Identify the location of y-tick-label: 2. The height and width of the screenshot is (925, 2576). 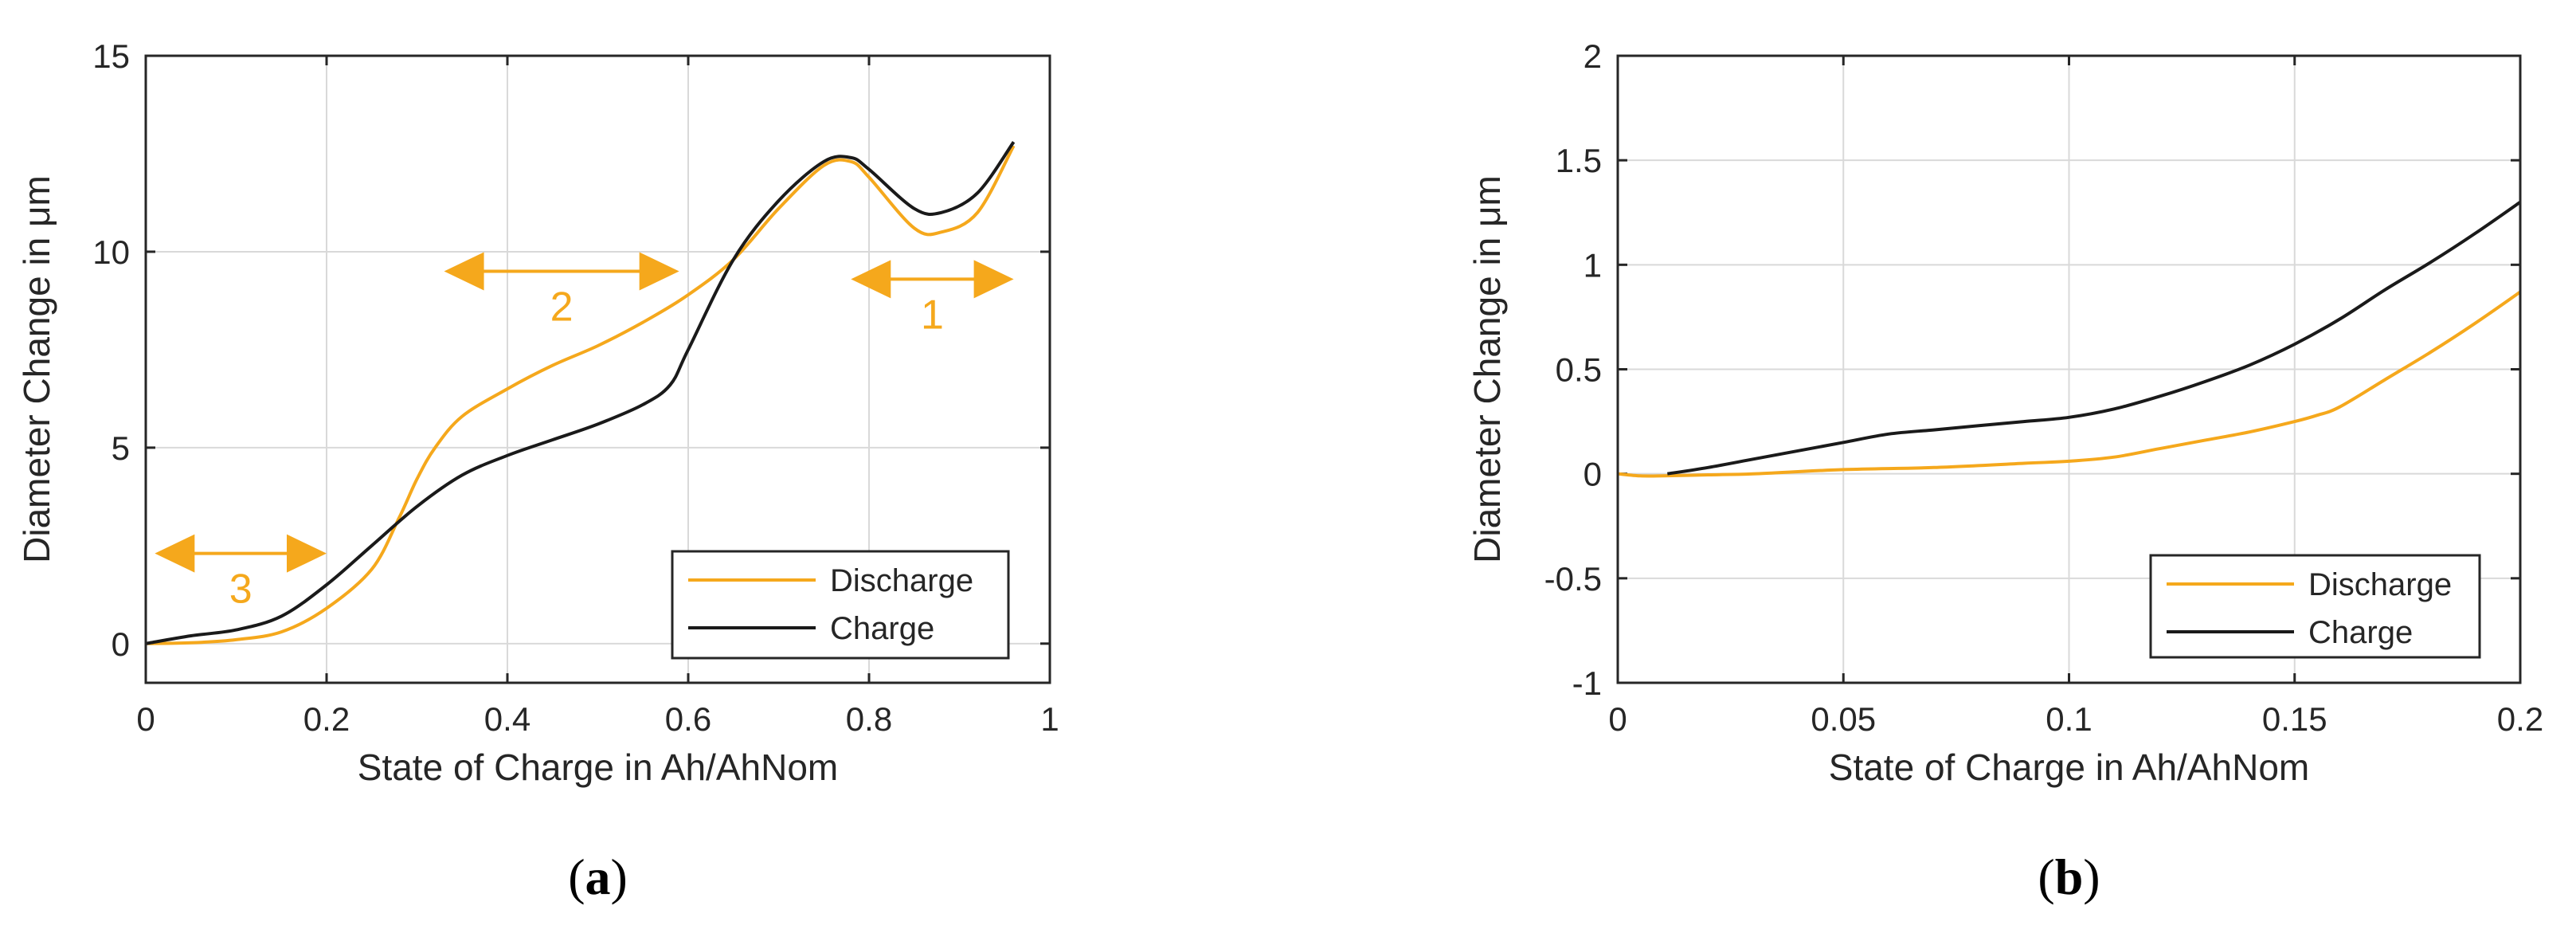
(1593, 56).